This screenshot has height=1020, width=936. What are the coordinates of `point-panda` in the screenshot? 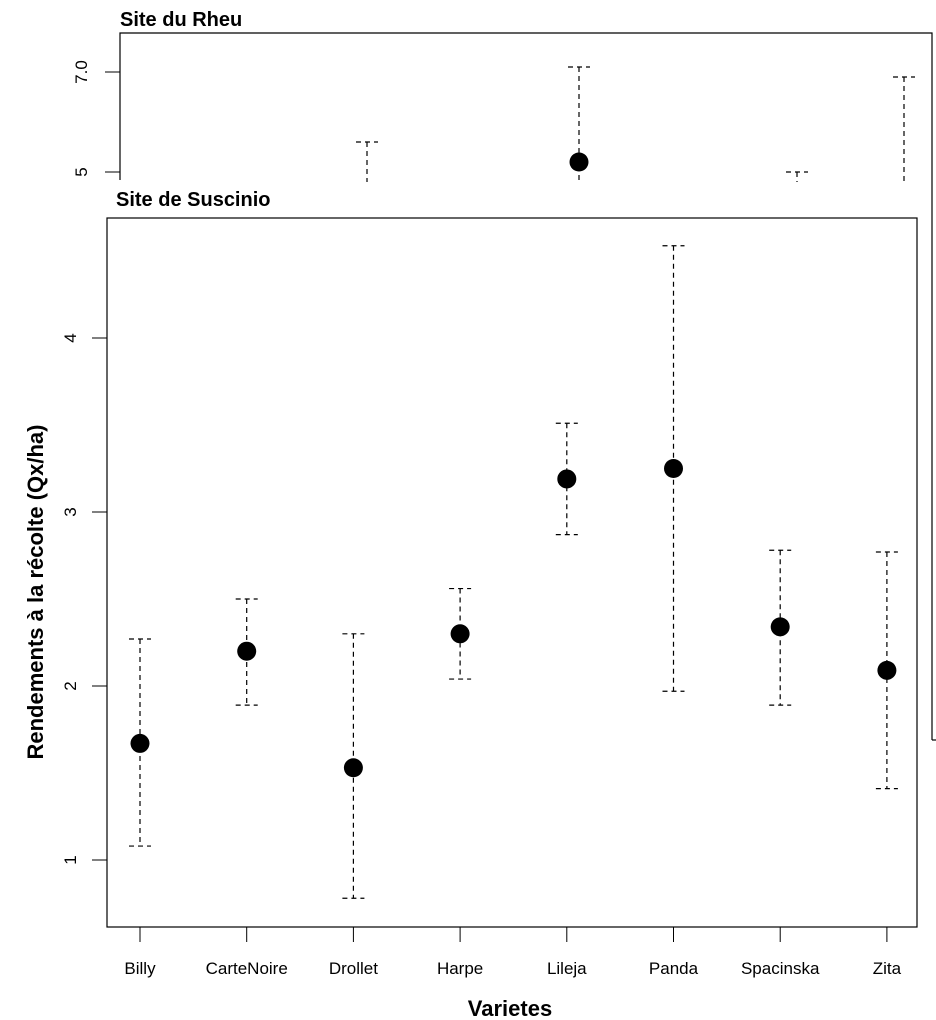 It's located at (673, 468).